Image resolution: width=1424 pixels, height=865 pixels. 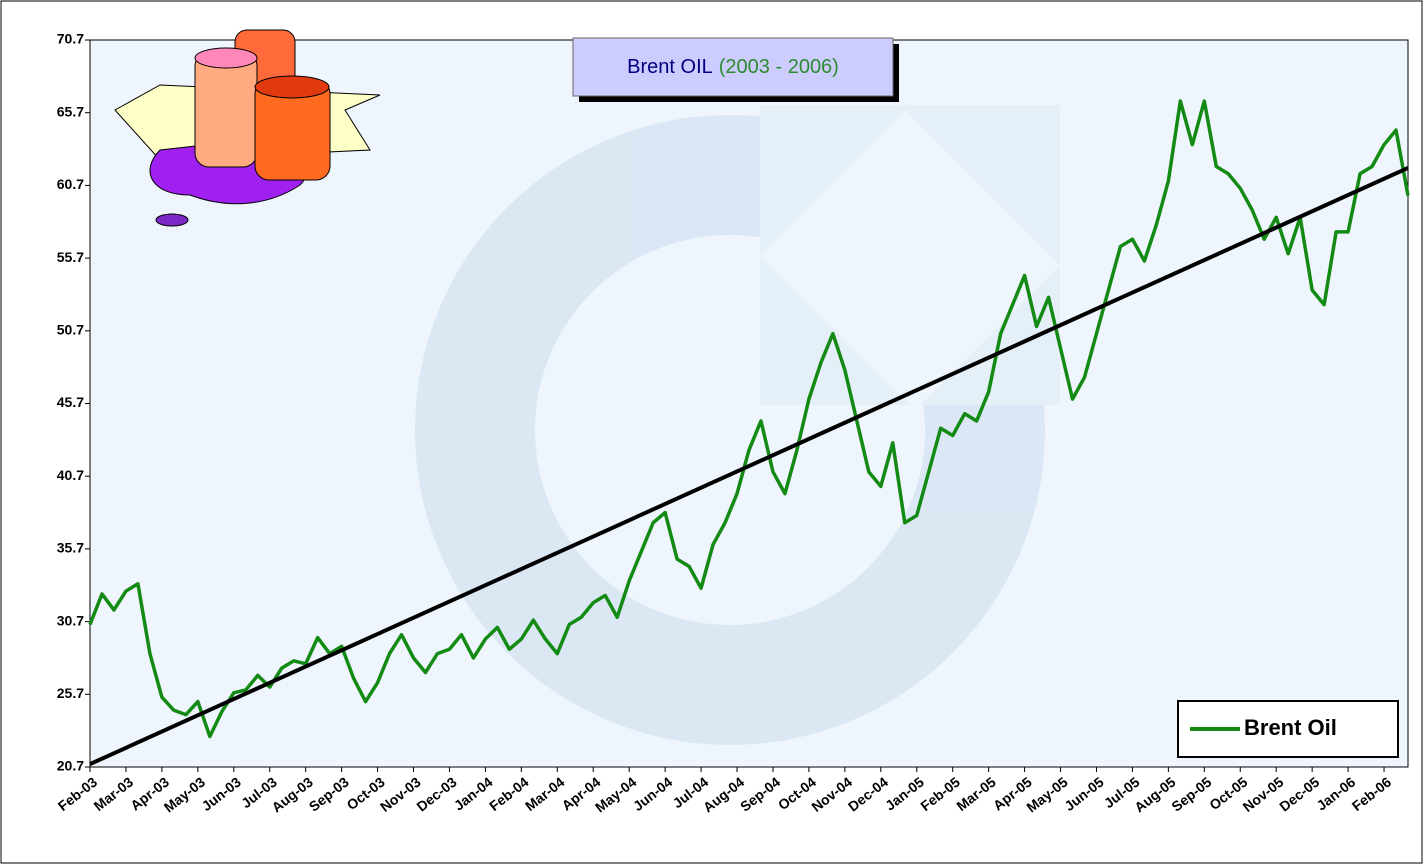 I want to click on barrels-clipart, so click(x=247, y=128).